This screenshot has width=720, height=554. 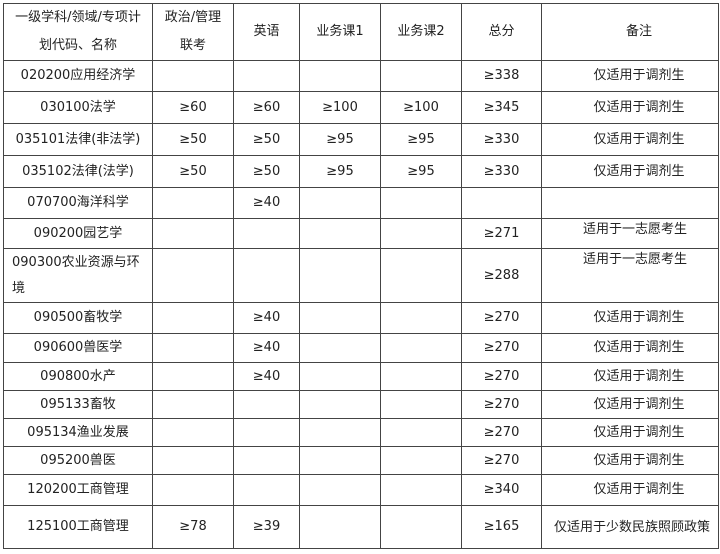 I want to click on table-row: 120200工商管理 ≥340 仅适用于调剂生, so click(x=361, y=490).